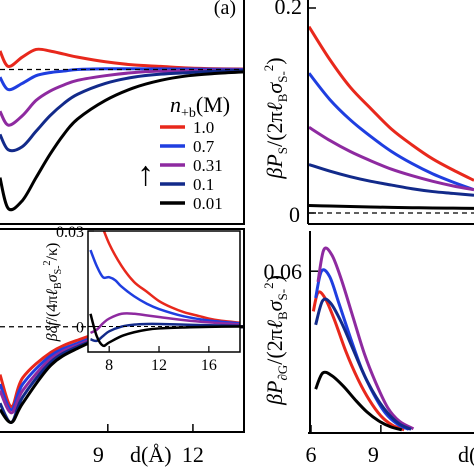 This screenshot has width=474, height=474. Describe the element at coordinates (466, 454) in the screenshot. I see `panel-d-xlabel: d(Å)` at that location.